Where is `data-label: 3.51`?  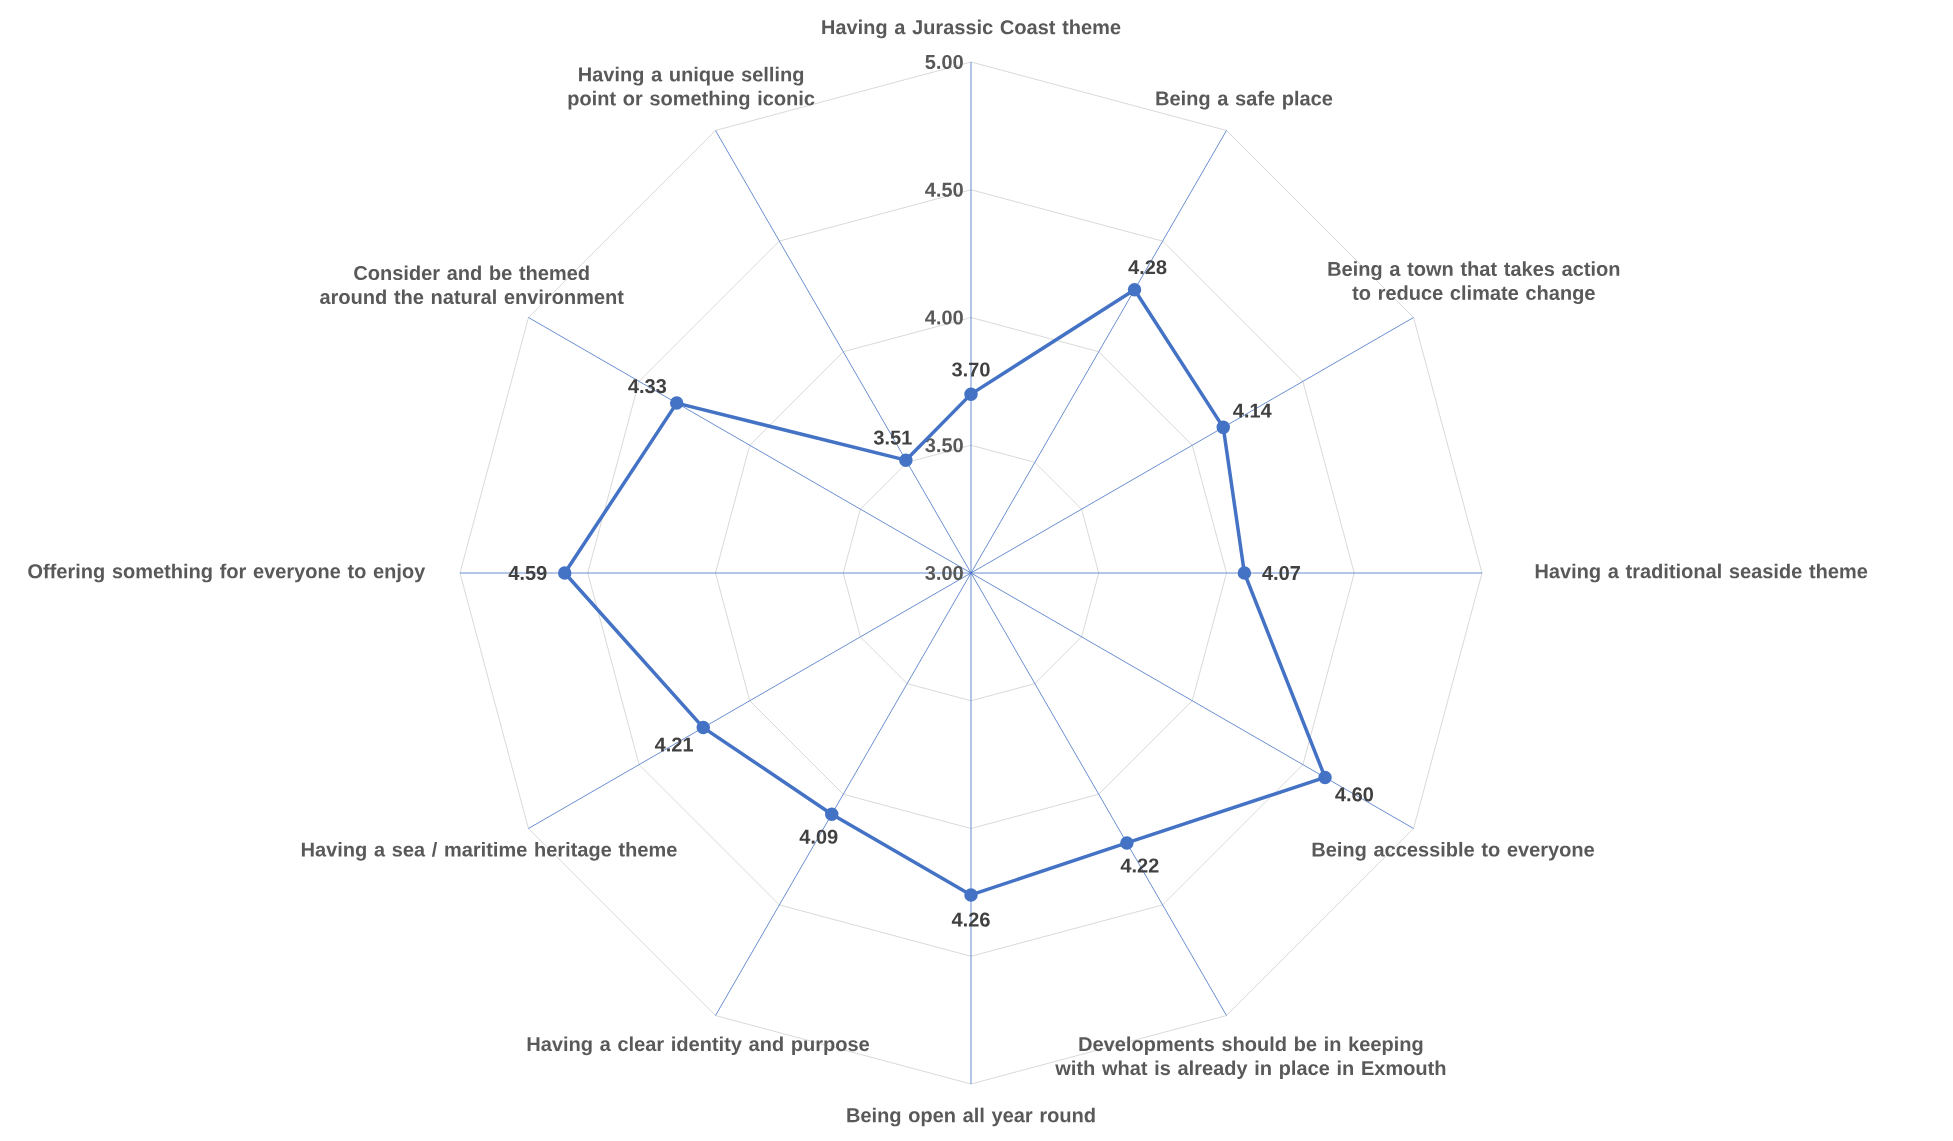 data-label: 3.51 is located at coordinates (892, 437).